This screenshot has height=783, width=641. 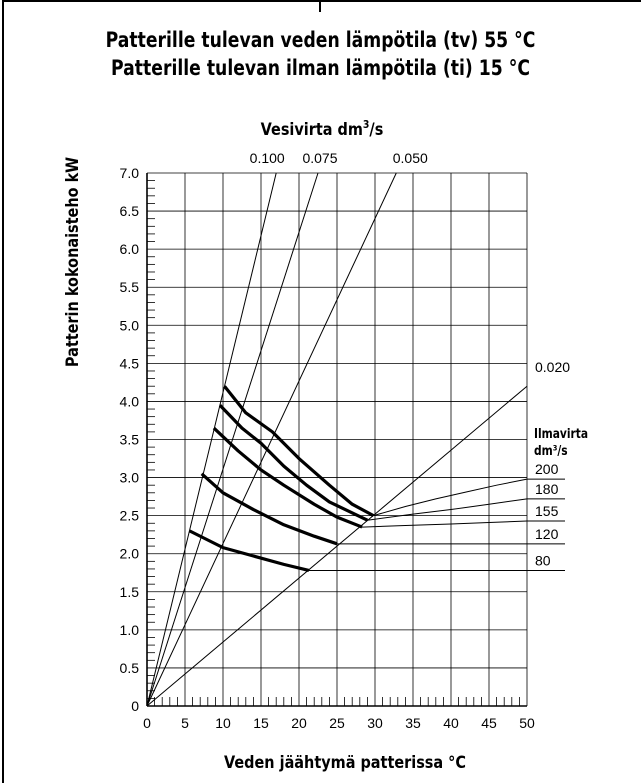 I want to click on y-tick-label: 0.5, so click(x=130, y=668).